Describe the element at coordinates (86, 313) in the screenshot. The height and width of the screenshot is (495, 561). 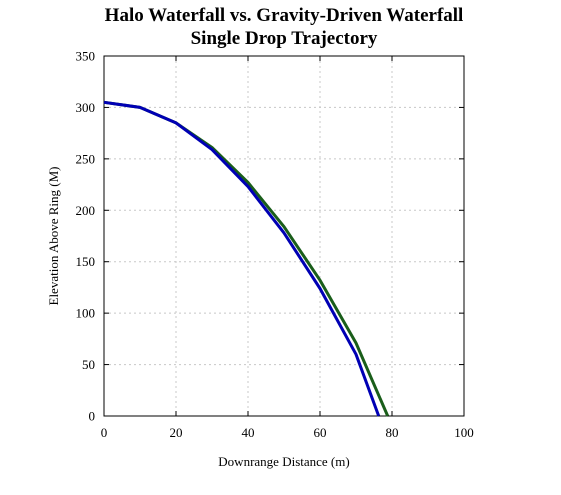
I see `y-tick-label: 100` at that location.